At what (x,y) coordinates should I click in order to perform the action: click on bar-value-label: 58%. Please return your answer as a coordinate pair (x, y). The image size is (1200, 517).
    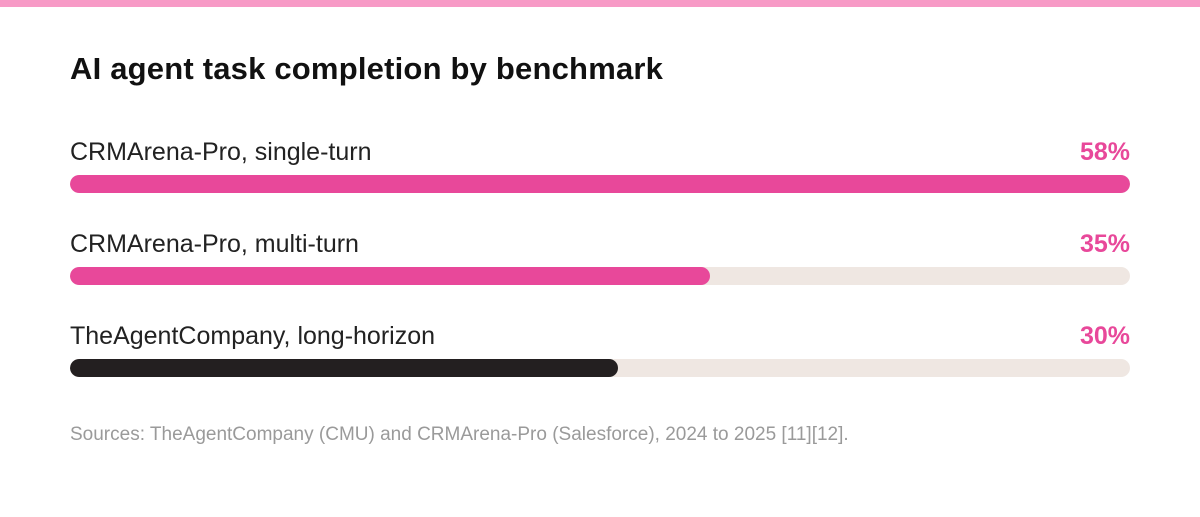
    Looking at the image, I should click on (1104, 152).